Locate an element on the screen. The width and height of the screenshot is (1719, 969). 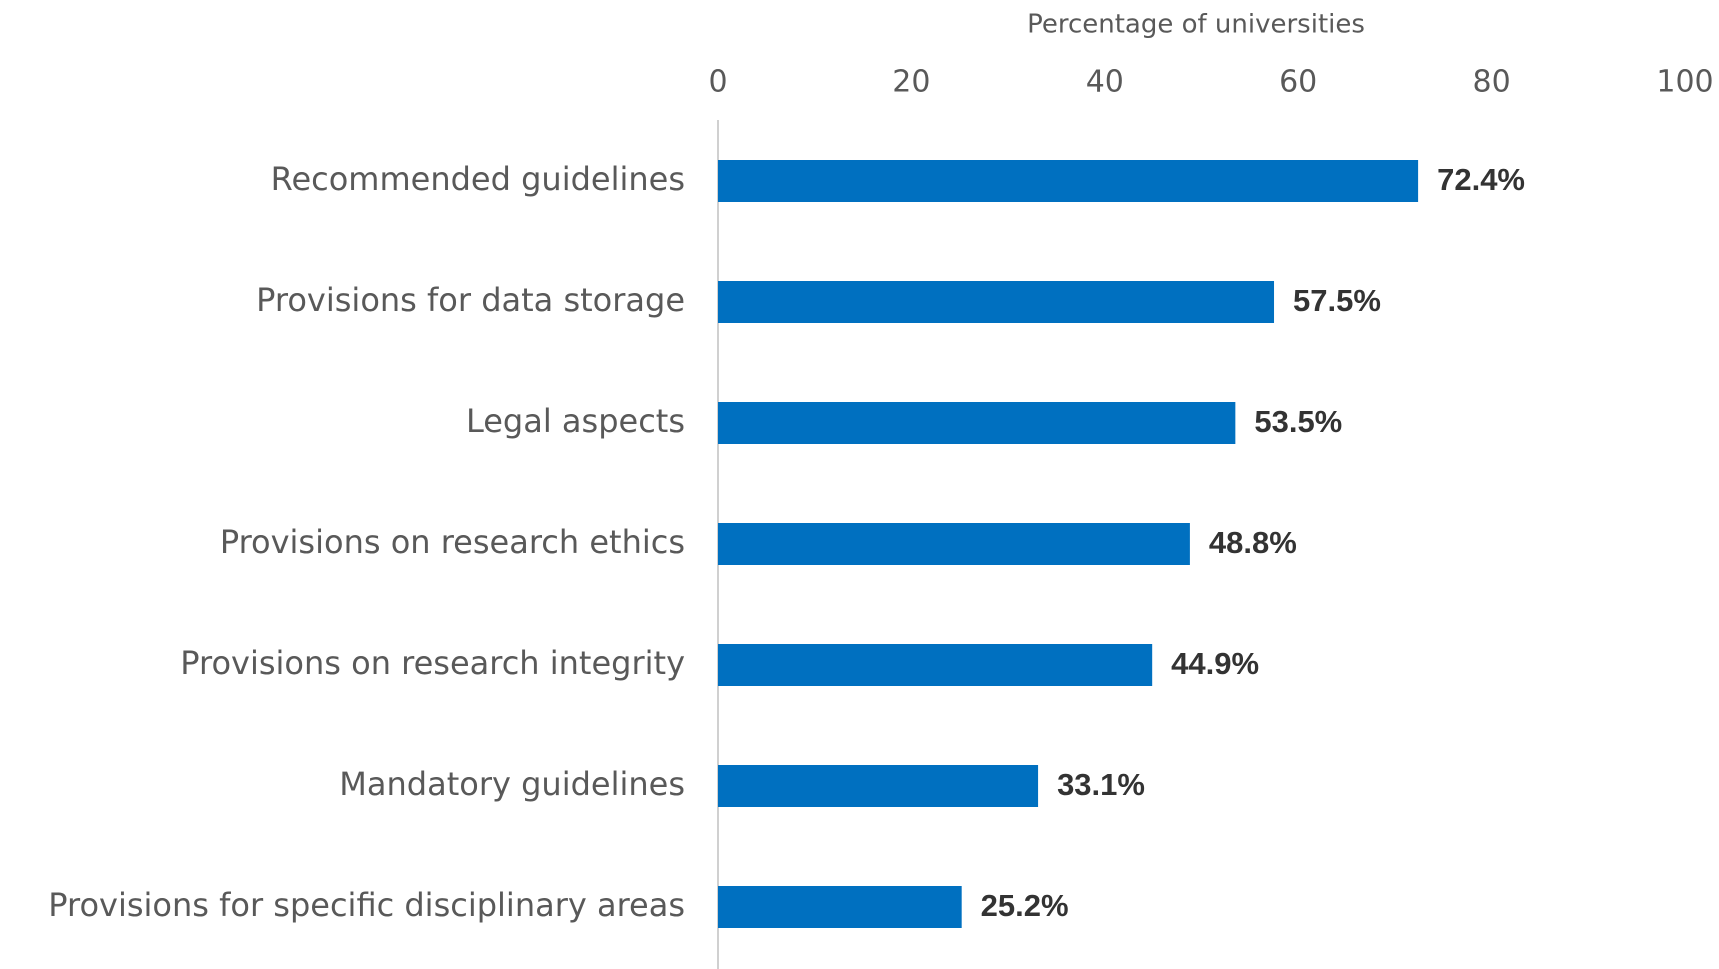
category-label: Recommended guidelines is located at coordinates (478, 179).